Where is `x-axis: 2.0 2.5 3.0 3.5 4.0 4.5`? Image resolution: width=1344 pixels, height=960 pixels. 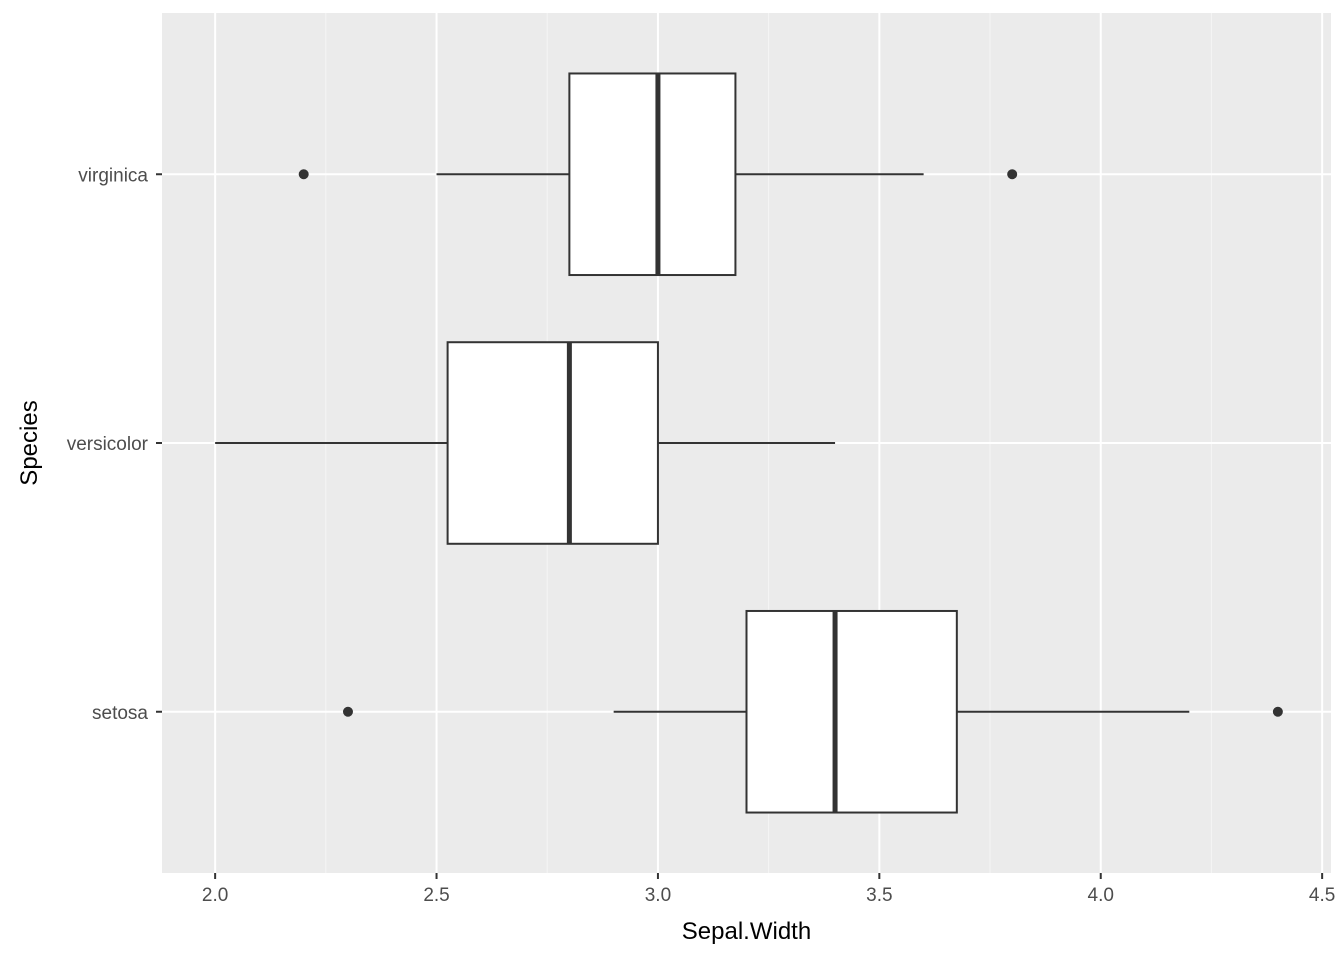
x-axis: 2.0 2.5 3.0 3.5 4.0 4.5 is located at coordinates (768, 889).